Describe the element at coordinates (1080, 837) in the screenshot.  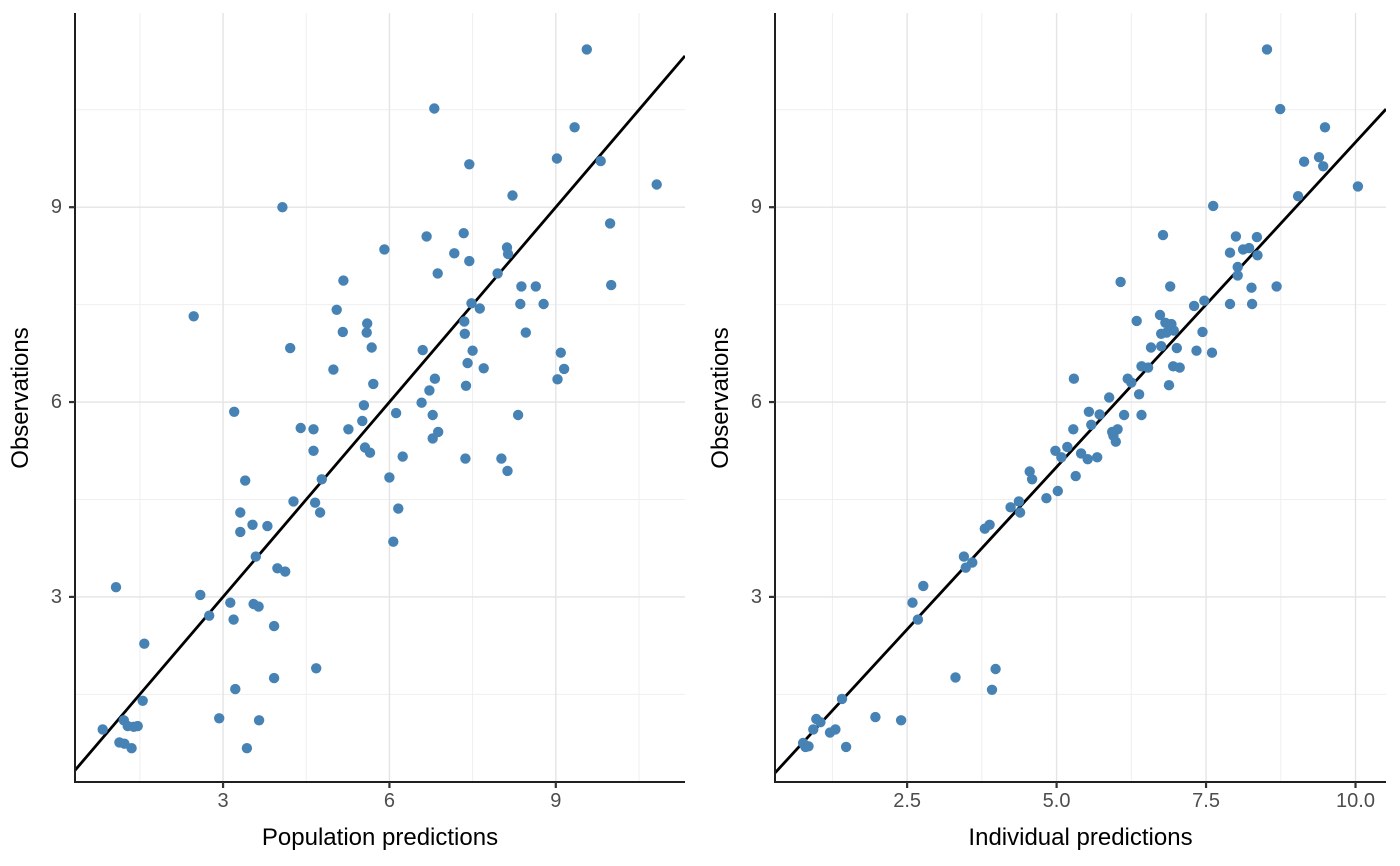
I see `x-axis-title-individual-predictions: Individual predictions` at that location.